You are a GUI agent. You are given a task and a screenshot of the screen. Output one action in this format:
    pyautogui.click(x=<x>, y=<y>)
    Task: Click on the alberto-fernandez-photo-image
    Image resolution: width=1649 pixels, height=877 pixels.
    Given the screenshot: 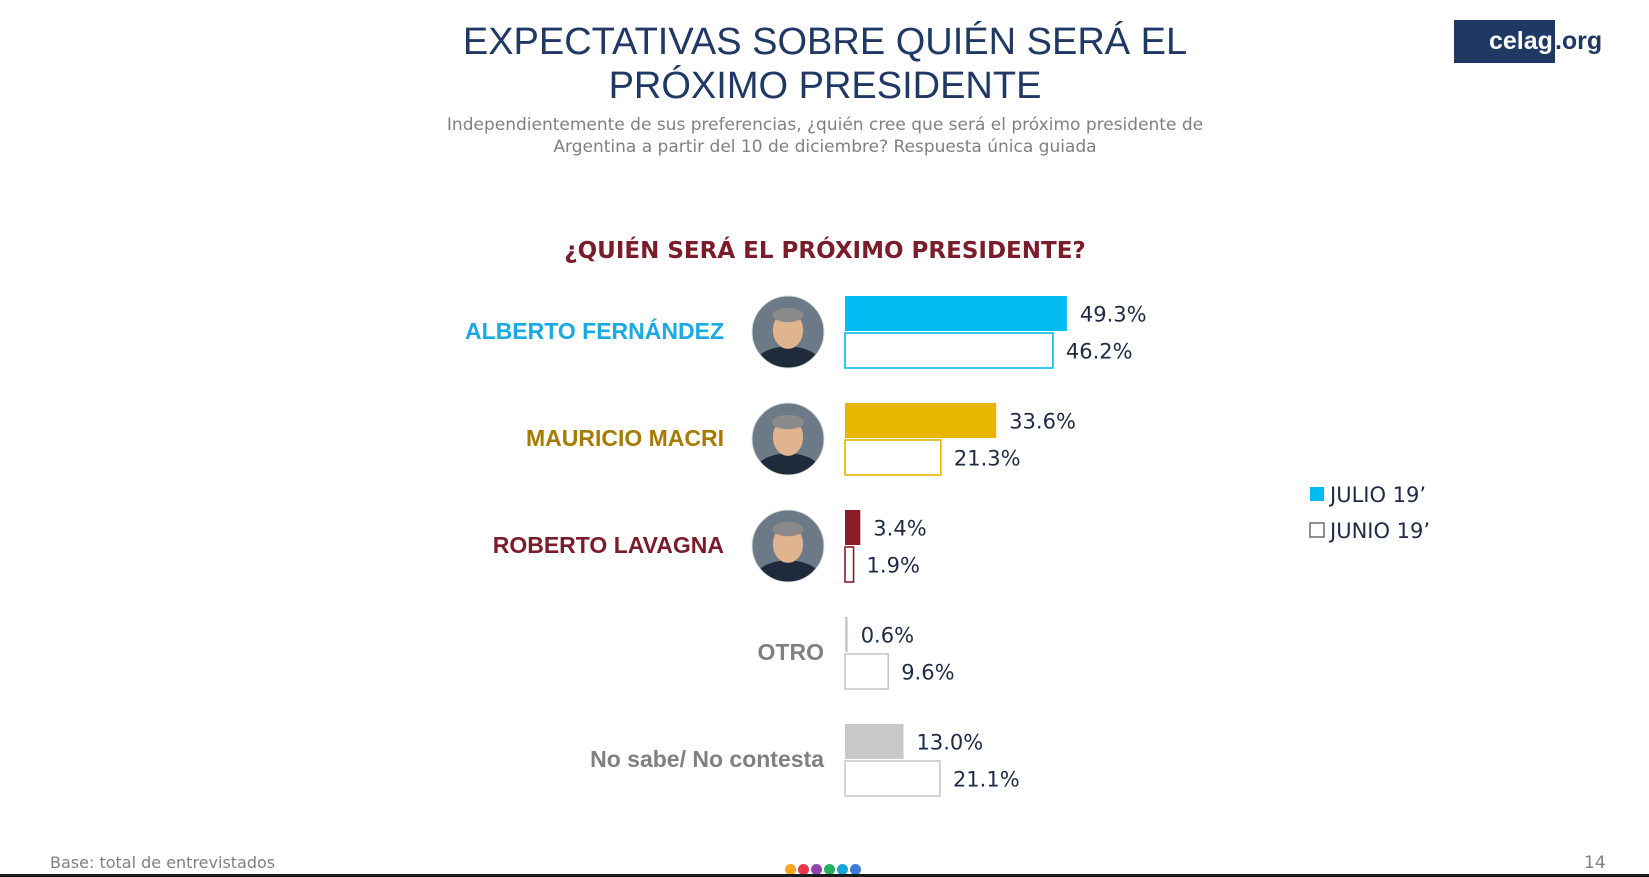 What is the action you would take?
    pyautogui.click(x=788, y=332)
    